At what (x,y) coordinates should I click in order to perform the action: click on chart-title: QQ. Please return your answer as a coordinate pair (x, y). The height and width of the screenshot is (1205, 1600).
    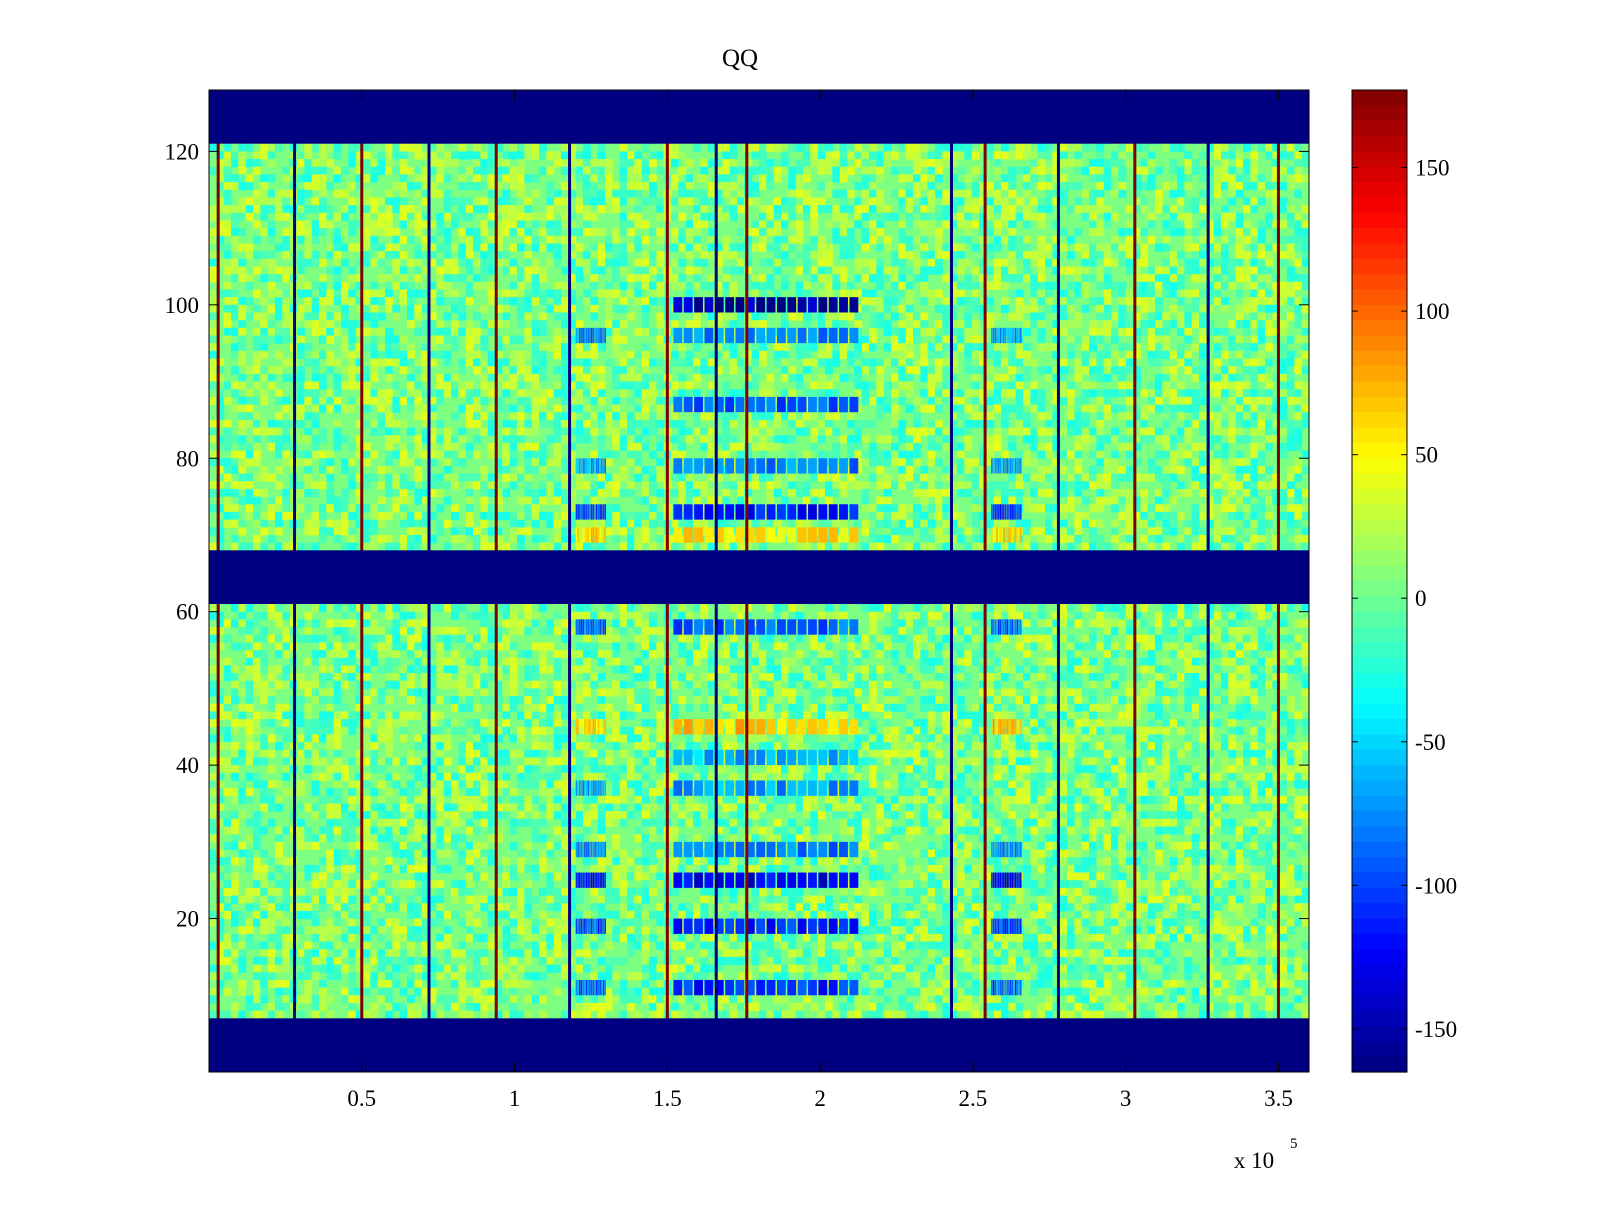
    Looking at the image, I should click on (740, 58).